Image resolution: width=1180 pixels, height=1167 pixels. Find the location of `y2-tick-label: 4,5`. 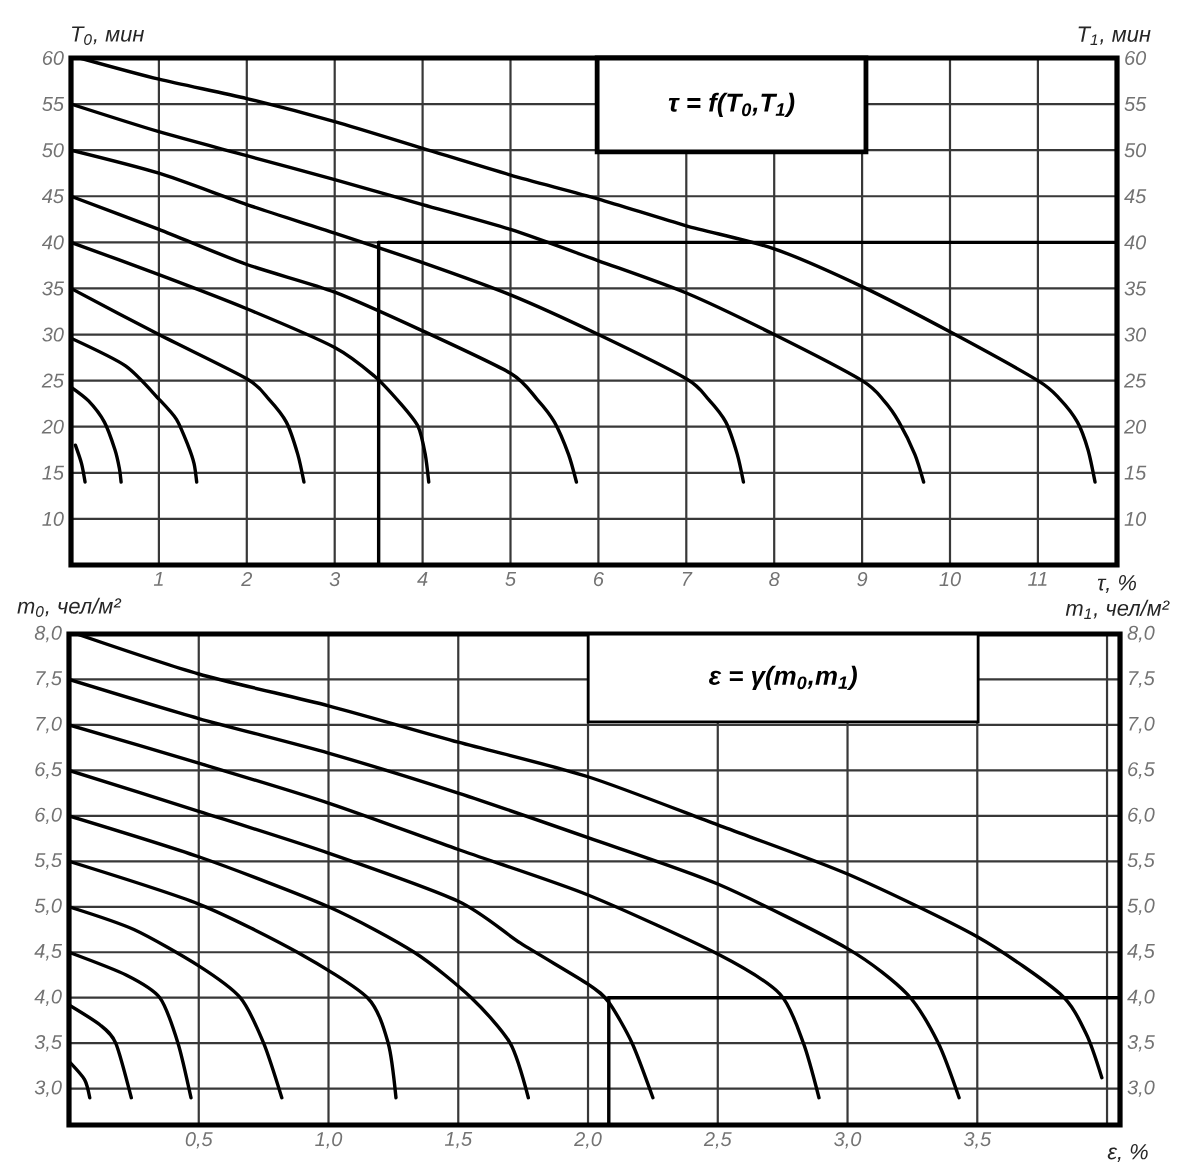

y2-tick-label: 4,5 is located at coordinates (1141, 952).